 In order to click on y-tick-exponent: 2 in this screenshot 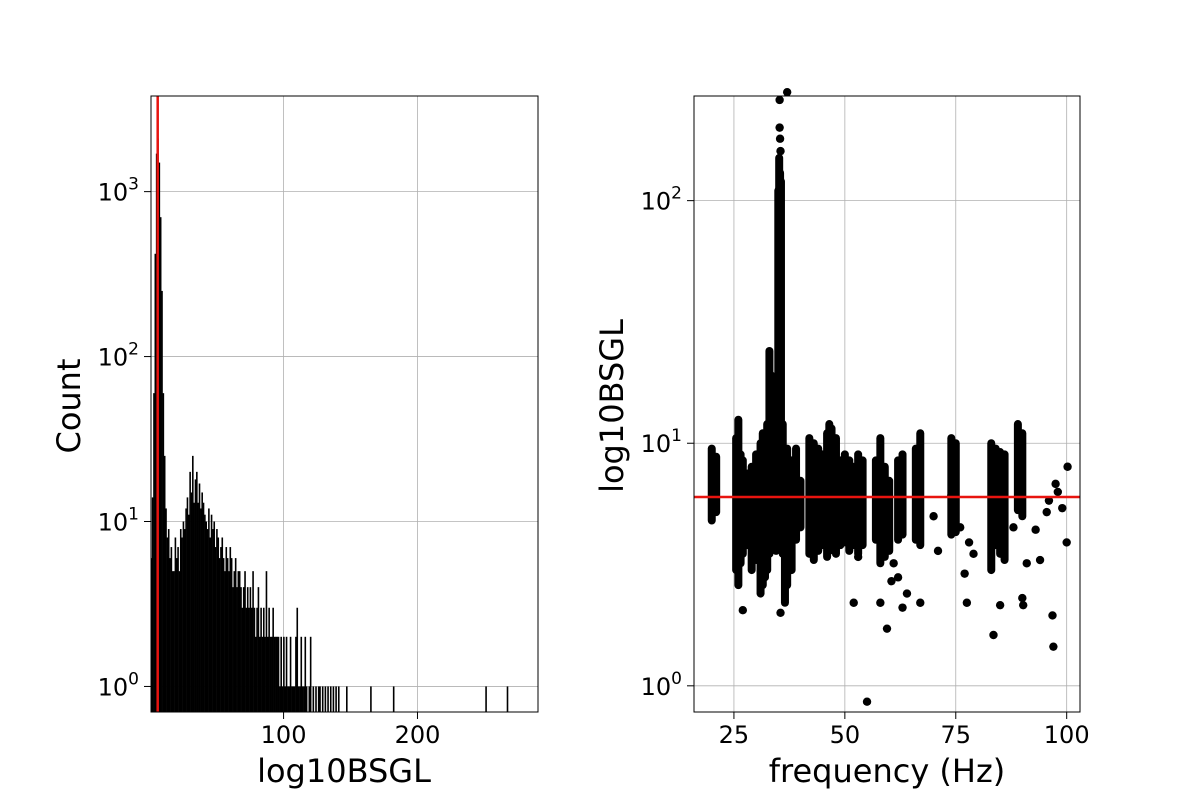, I will do `click(676, 194)`.